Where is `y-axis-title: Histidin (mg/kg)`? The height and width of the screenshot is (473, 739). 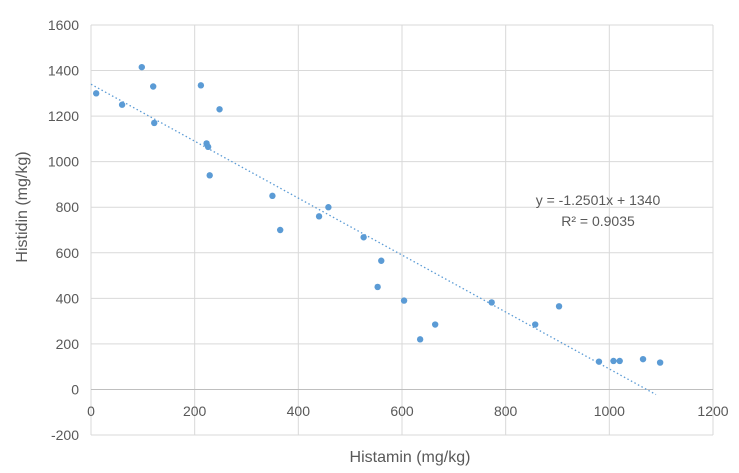 y-axis-title: Histidin (mg/kg) is located at coordinates (22, 206).